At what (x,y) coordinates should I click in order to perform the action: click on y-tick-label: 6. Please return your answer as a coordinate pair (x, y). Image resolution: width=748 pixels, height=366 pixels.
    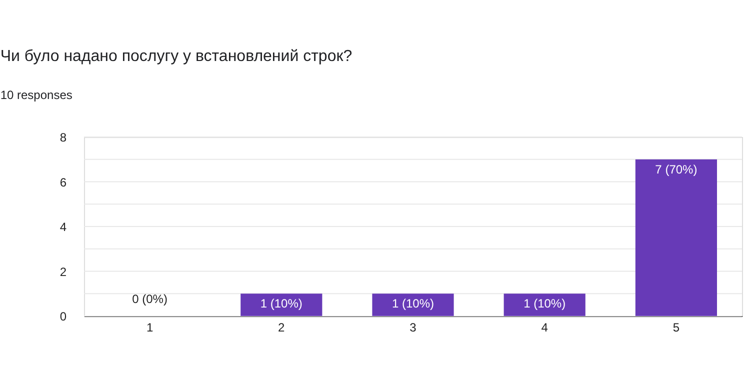
    Looking at the image, I should click on (63, 182).